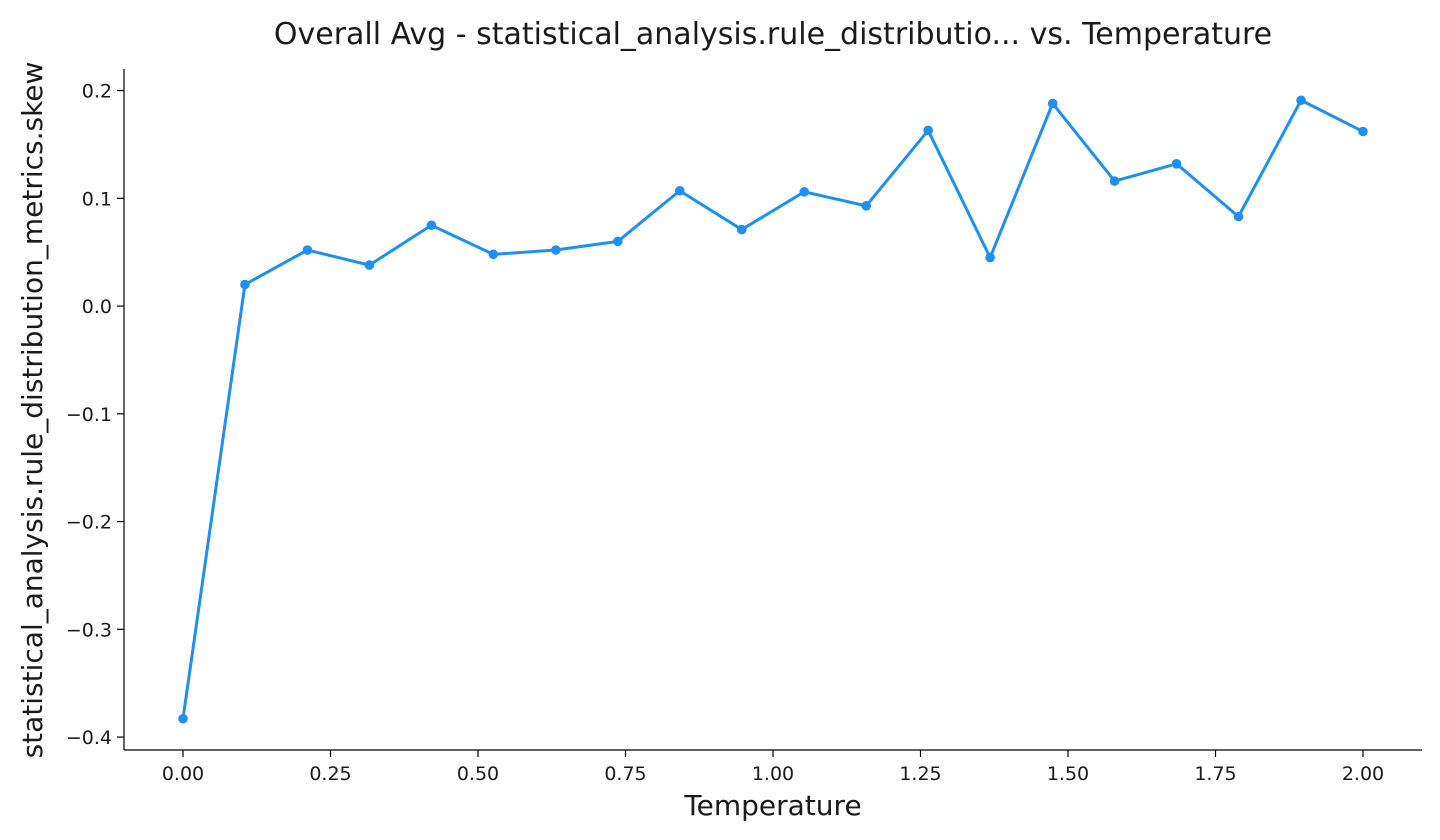 This screenshot has height=840, width=1440. I want to click on x-tick-label: 1.50, so click(1068, 774).